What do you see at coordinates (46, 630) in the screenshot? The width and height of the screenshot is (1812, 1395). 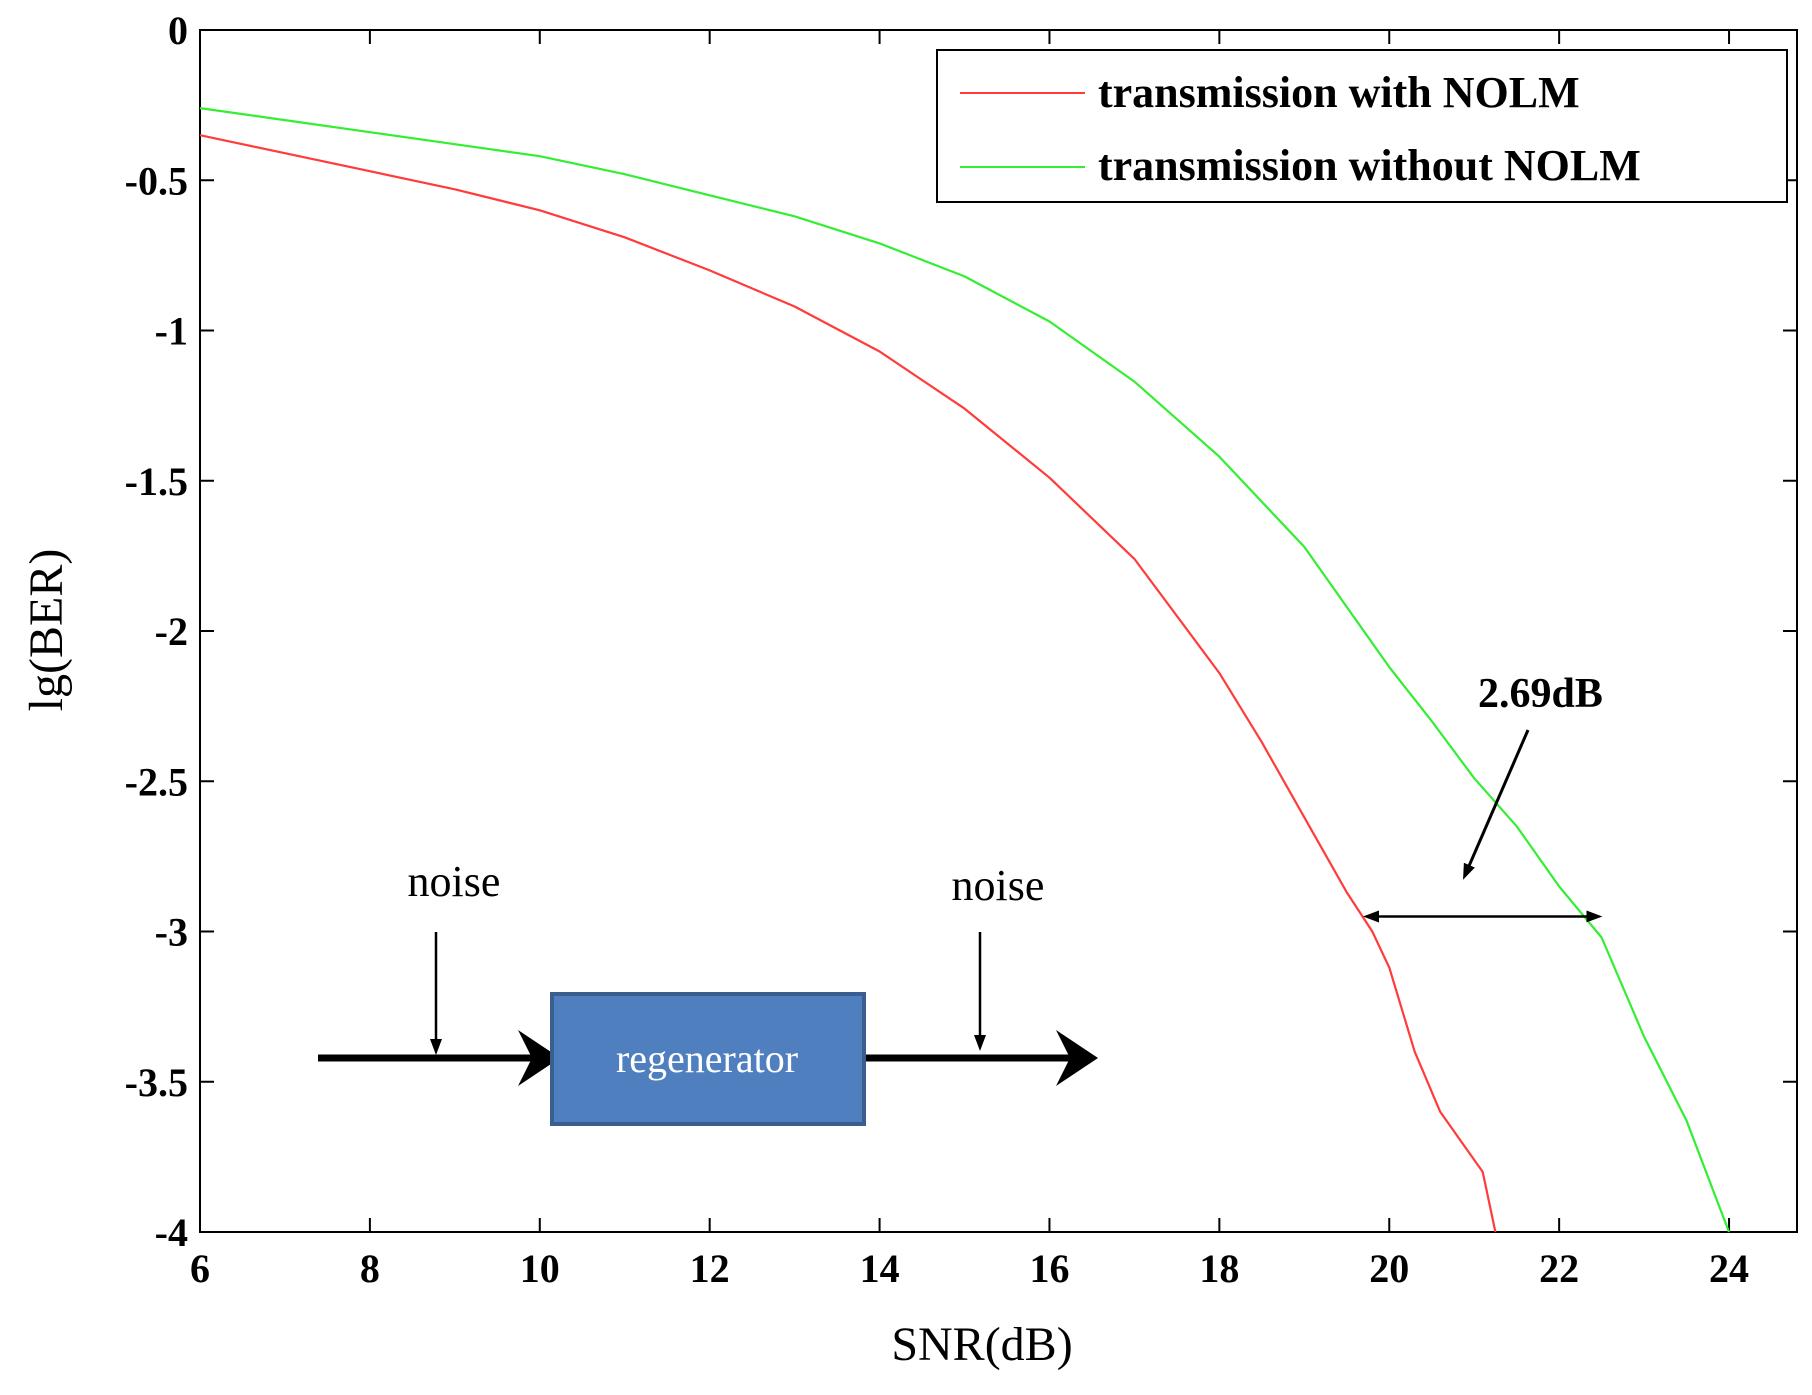 I see `y-axis-label: lg(BER)` at bounding box center [46, 630].